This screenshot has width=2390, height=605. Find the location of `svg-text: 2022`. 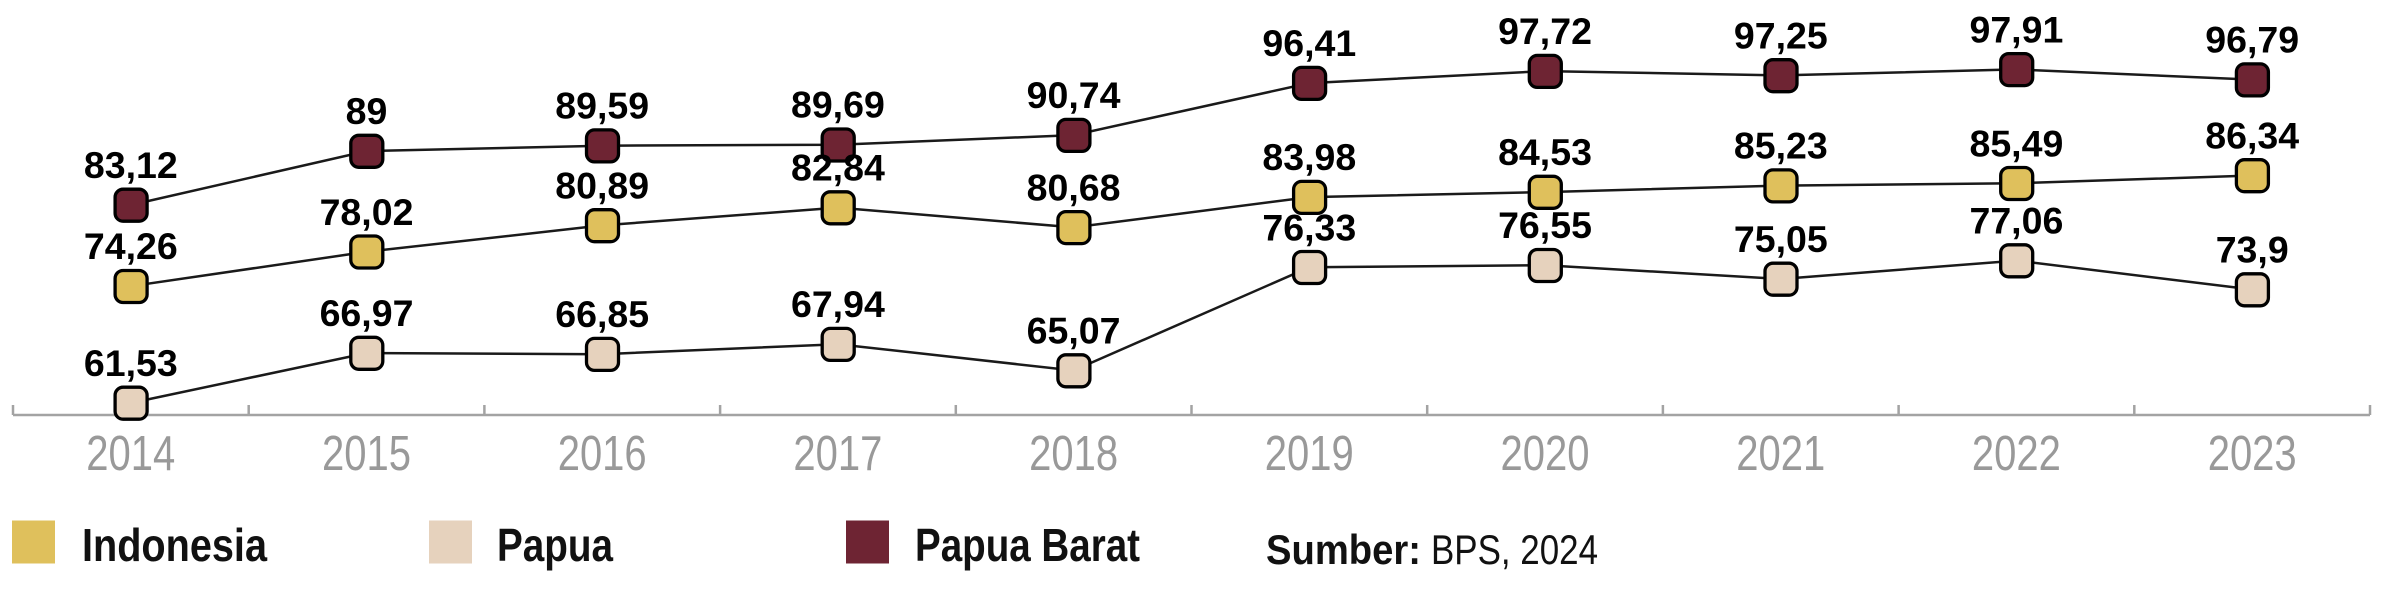

svg-text: 2022 is located at coordinates (2016, 453).